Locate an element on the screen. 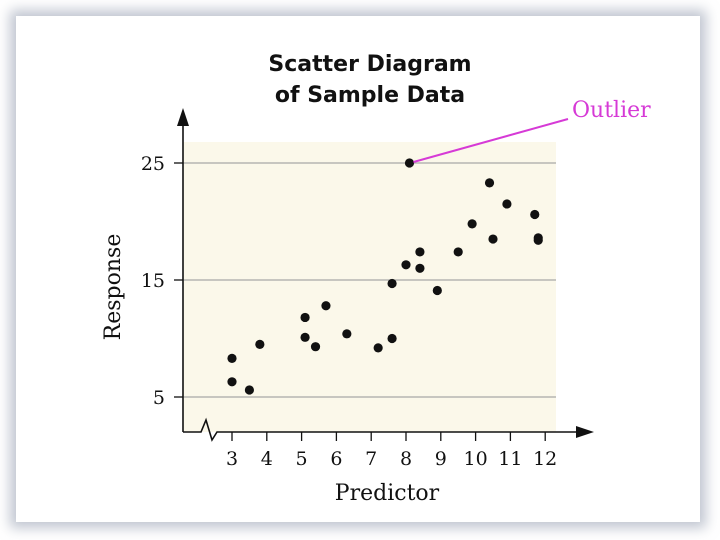 The image size is (720, 540). outlier-label: Outlier is located at coordinates (611, 110).